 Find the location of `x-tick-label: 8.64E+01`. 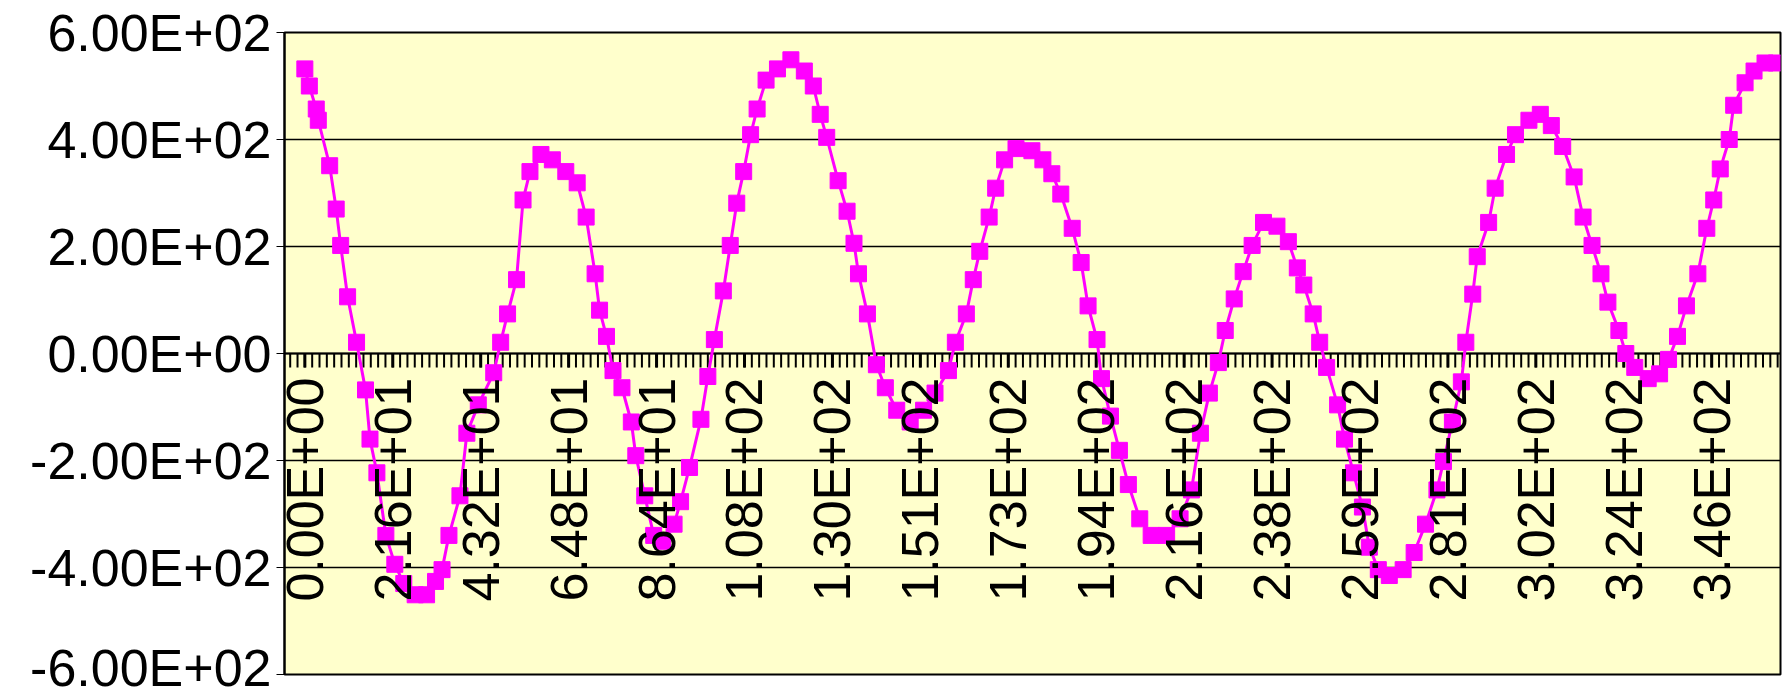

x-tick-label: 8.64E+01 is located at coordinates (656, 489).